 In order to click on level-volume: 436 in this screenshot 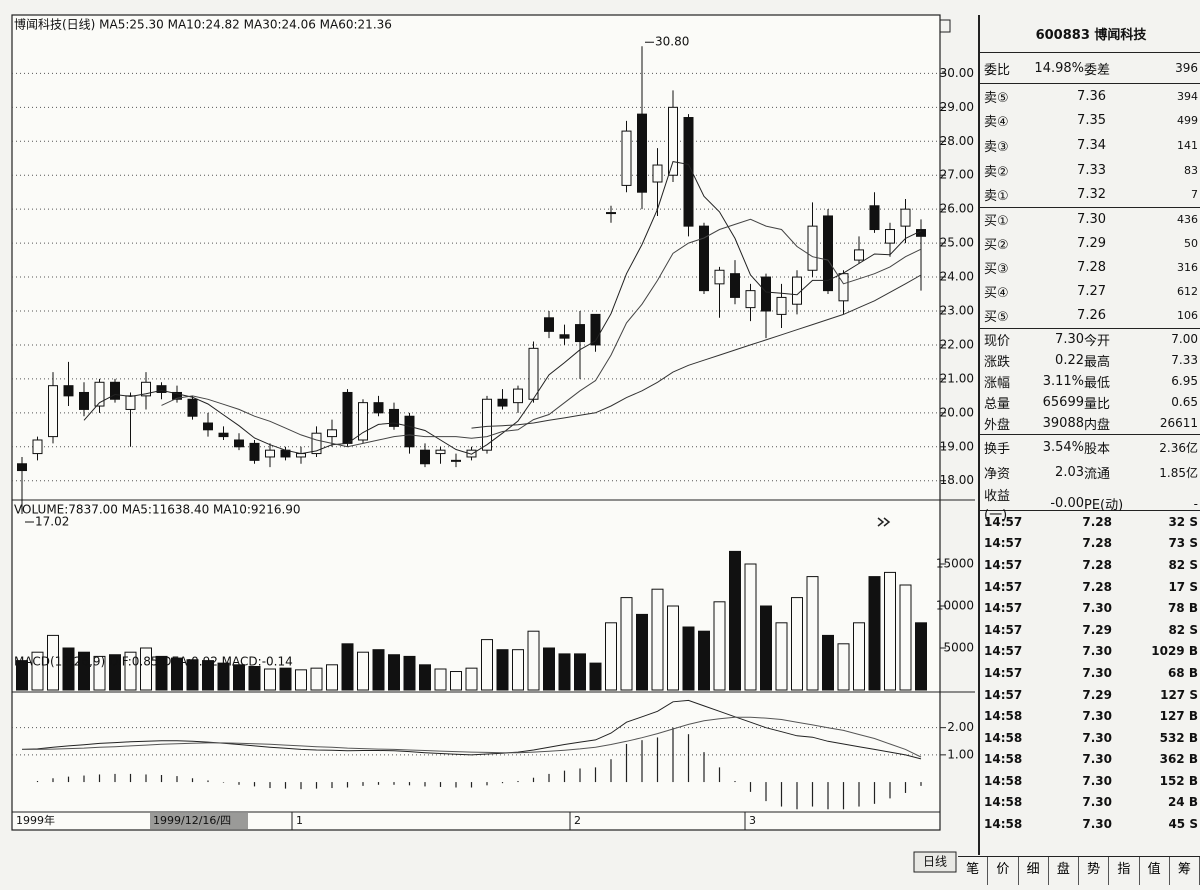, I will do `click(1187, 220)`.